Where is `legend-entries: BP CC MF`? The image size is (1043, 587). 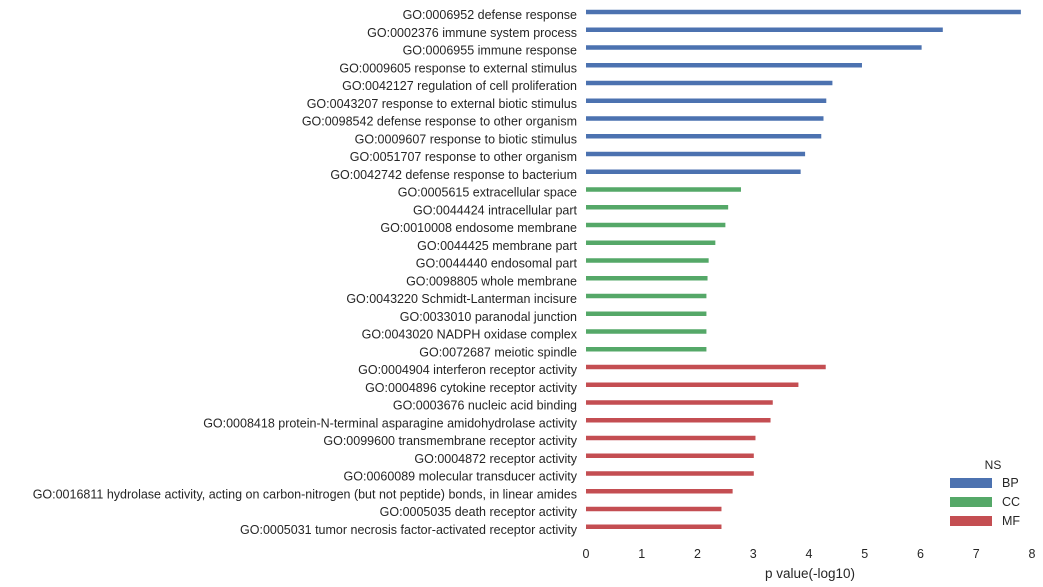
legend-entries: BP CC MF is located at coordinates (985, 502).